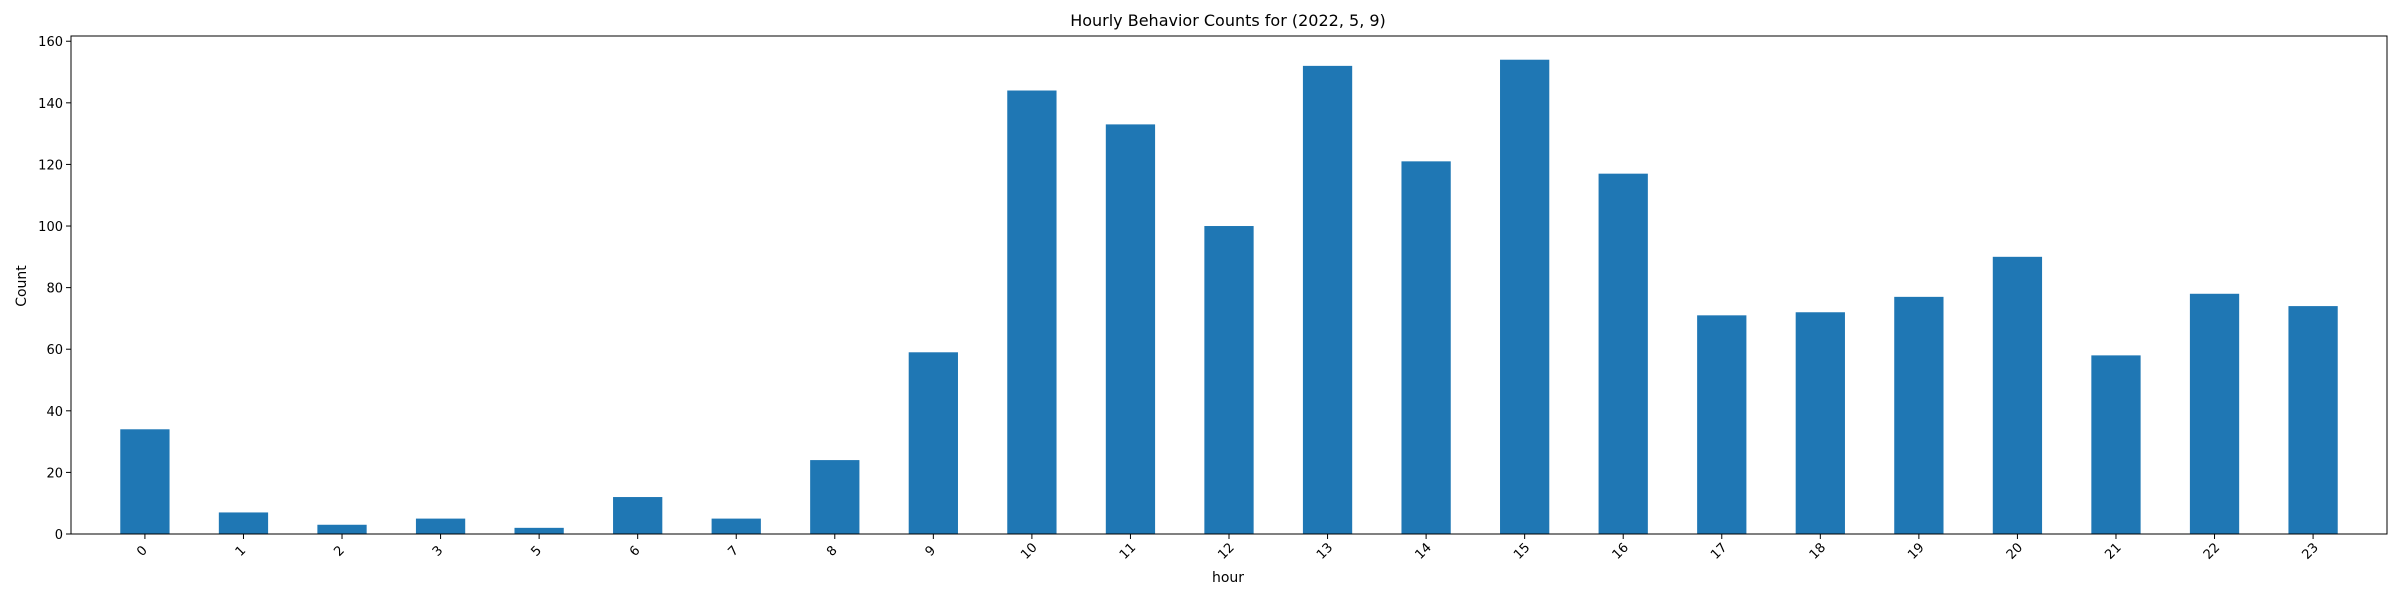 The height and width of the screenshot is (600, 2400). I want to click on x-tick-label: 9, so click(931, 551).